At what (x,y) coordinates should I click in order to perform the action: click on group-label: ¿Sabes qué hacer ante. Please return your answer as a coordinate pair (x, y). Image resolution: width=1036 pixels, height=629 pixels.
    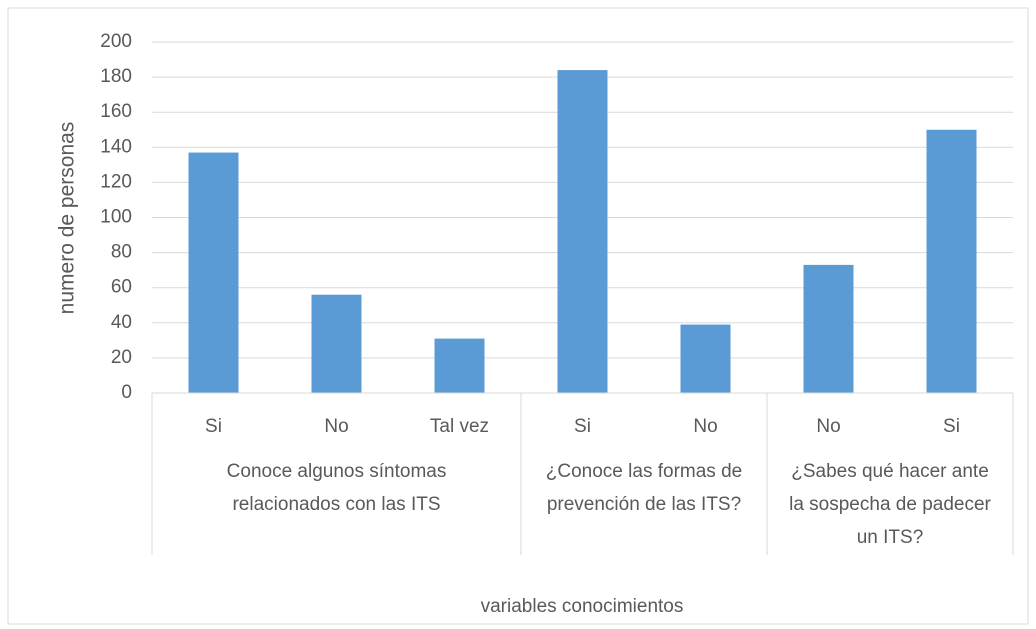
    Looking at the image, I should click on (890, 471).